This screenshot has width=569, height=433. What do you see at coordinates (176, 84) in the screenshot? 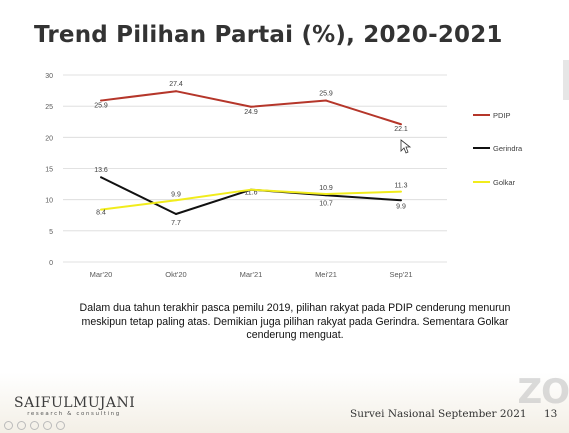
I see `data-label: 27.4` at bounding box center [176, 84].